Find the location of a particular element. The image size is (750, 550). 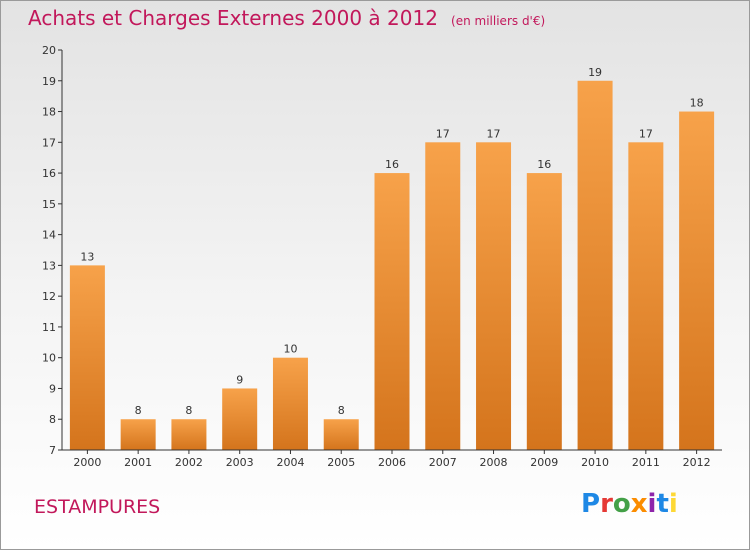

x-tick-label-2000: 2000 is located at coordinates (87, 462).